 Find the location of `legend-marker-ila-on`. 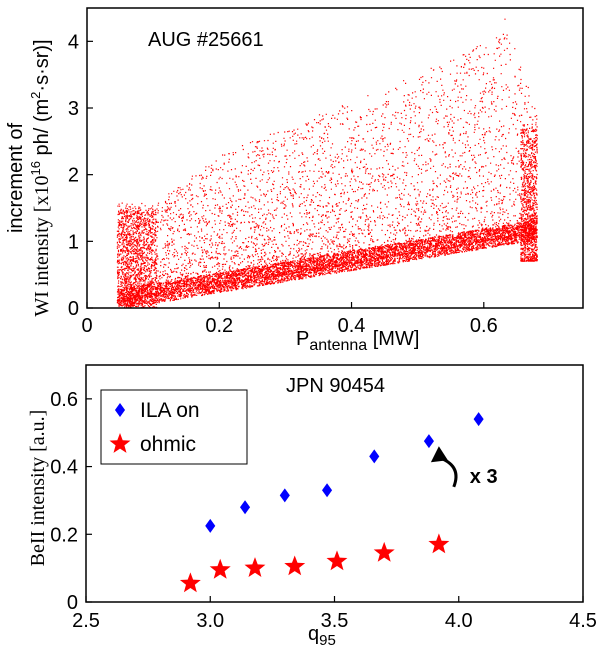

legend-marker-ila-on is located at coordinates (120, 410).